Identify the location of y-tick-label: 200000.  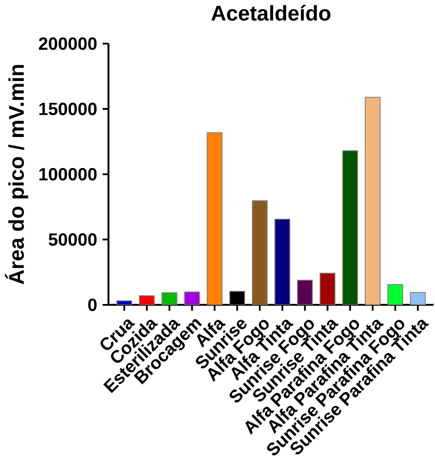
(68, 43).